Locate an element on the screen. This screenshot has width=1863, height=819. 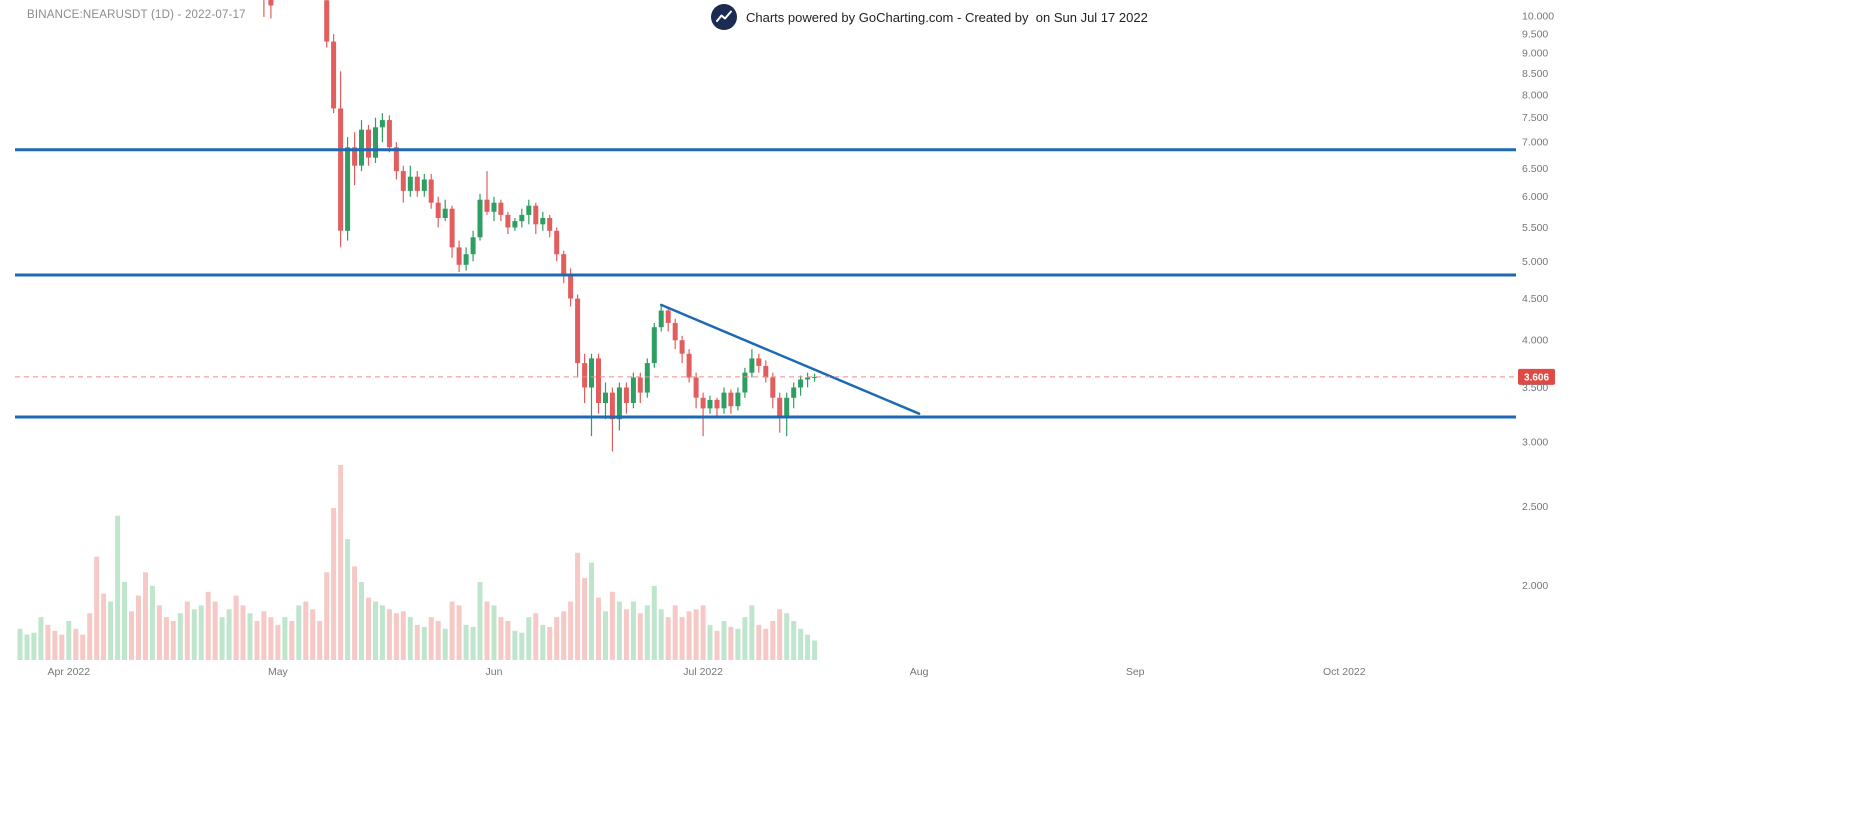
price-tick-label: 5.000 is located at coordinates (1535, 262).